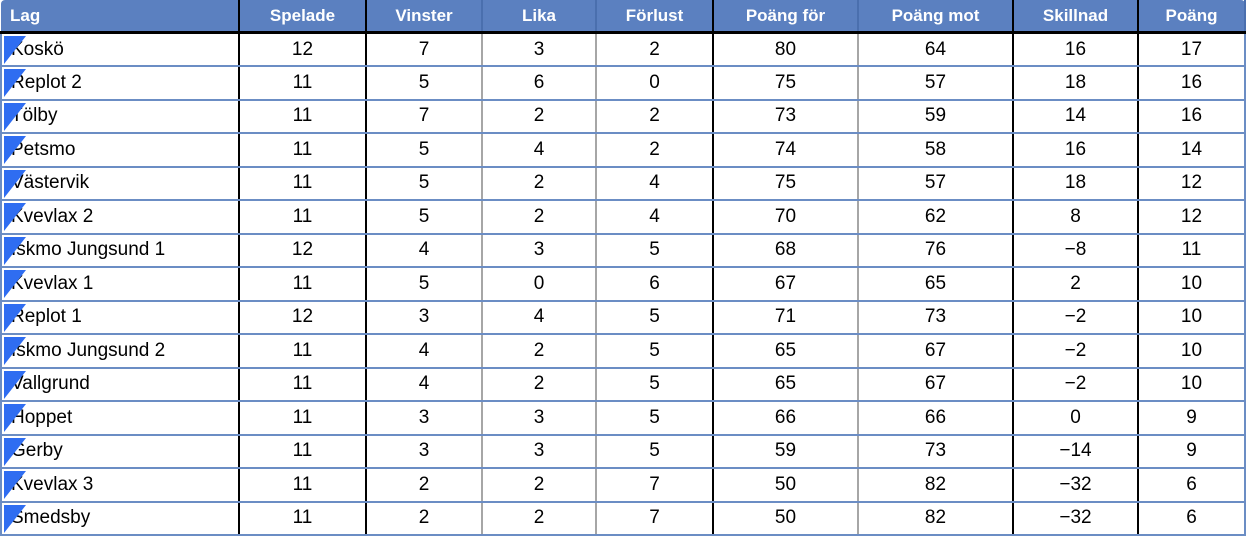 This screenshot has width=1256, height=544. What do you see at coordinates (1075, 116) in the screenshot?
I see `cell-skillnad: 14` at bounding box center [1075, 116].